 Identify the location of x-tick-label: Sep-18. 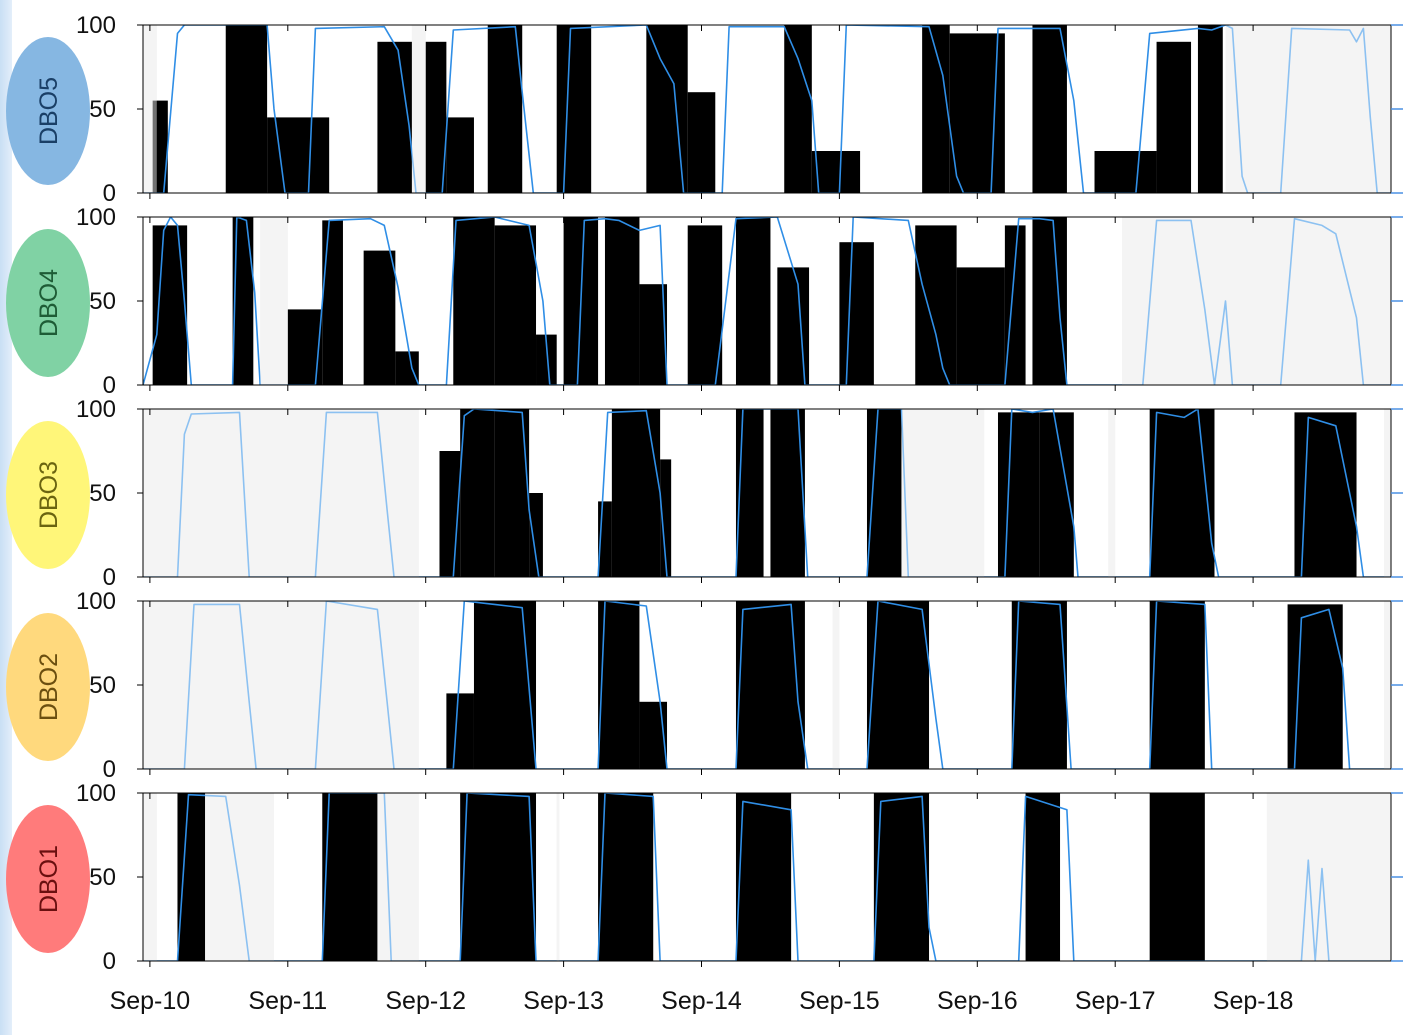
(1253, 1001).